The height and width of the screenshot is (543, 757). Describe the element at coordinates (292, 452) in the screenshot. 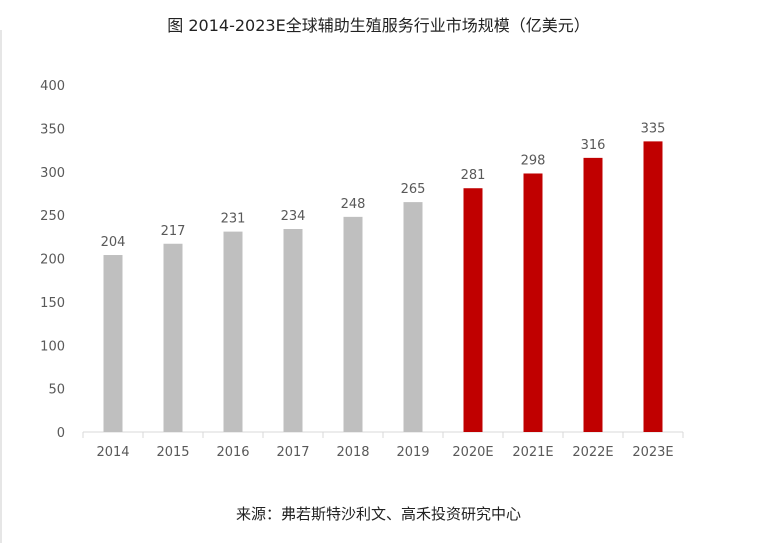

I see `x-tick-label-2017: 2017` at that location.